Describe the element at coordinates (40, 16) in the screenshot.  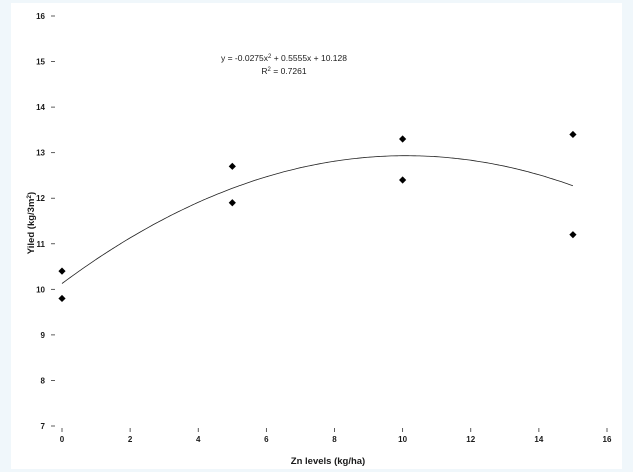
I see `y-tick-label: 16` at that location.